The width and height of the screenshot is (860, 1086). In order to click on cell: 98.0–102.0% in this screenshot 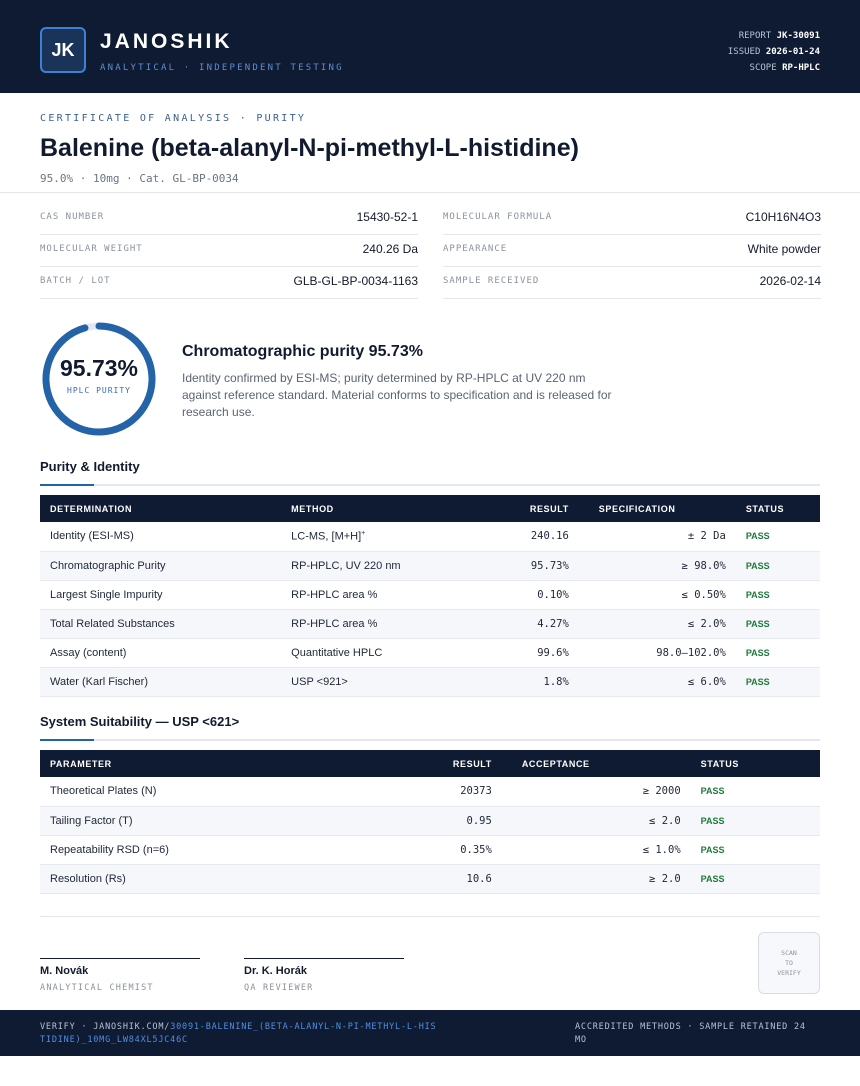, I will do `click(657, 653)`.